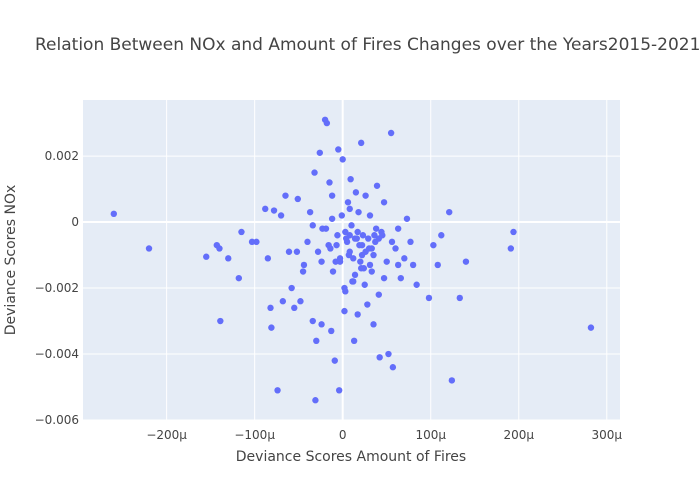 The image size is (700, 500). Describe the element at coordinates (57, 354) in the screenshot. I see `y-tick-label: −0.004` at that location.